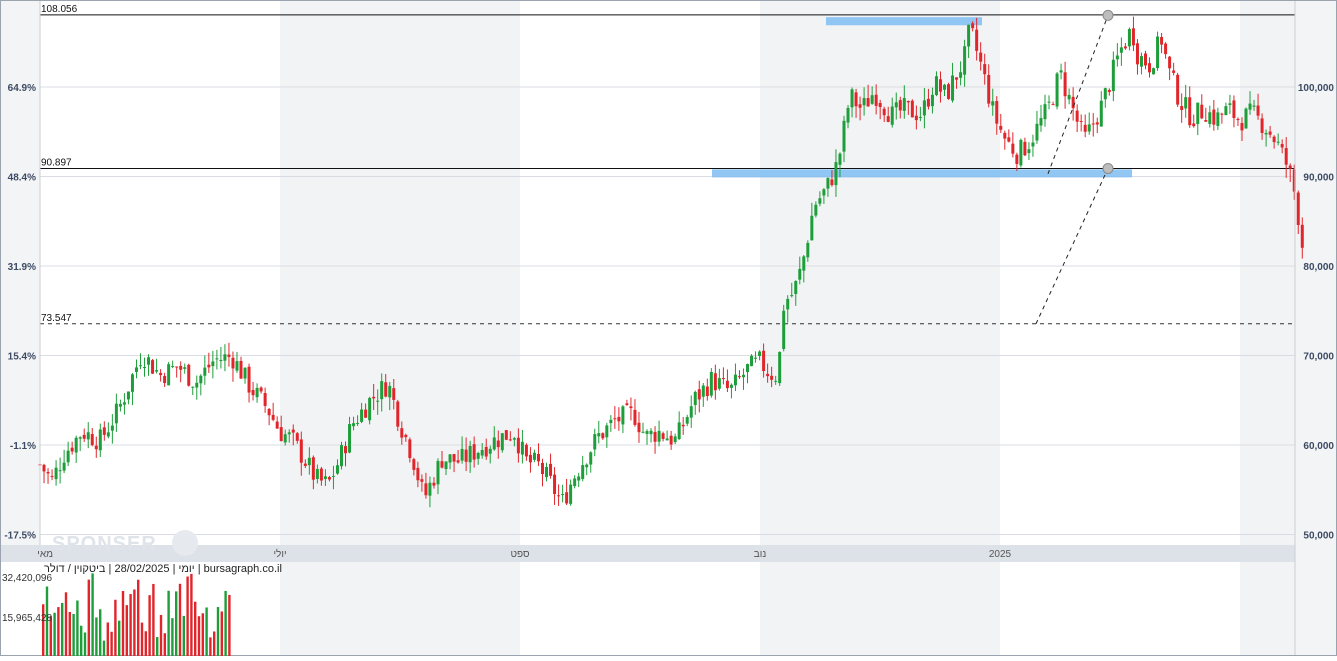 The height and width of the screenshot is (661, 1337). Describe the element at coordinates (56, 318) in the screenshot. I see `level-label: 73.547` at that location.